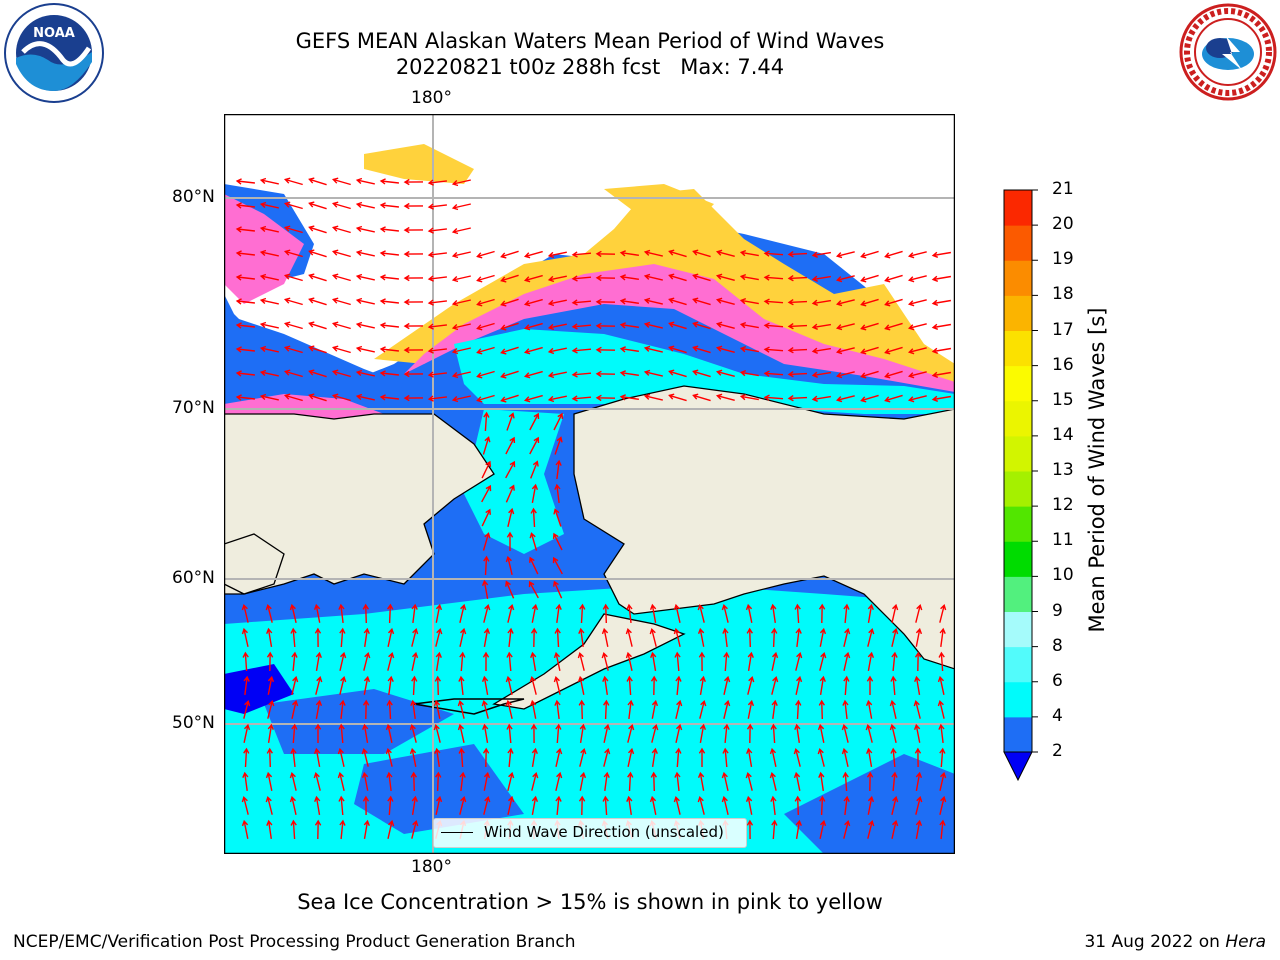  What do you see at coordinates (590, 67) in the screenshot?
I see `chart-subtitle: 20220821 t00z 288h fcst Max: 7.44` at bounding box center [590, 67].